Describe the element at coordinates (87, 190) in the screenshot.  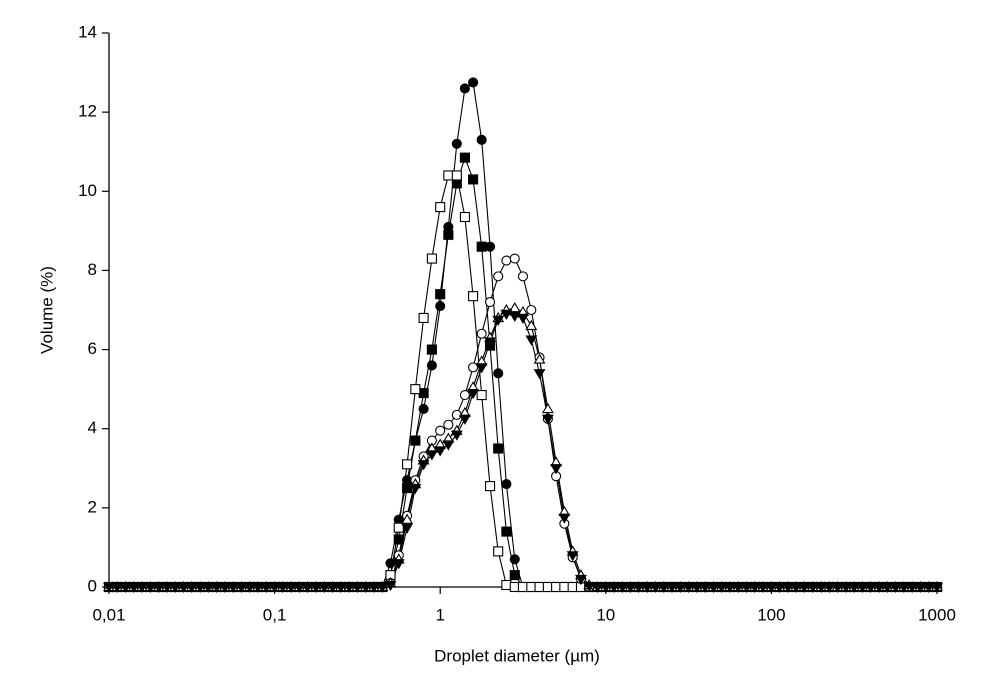
I see `y-tick-label: 10` at that location.